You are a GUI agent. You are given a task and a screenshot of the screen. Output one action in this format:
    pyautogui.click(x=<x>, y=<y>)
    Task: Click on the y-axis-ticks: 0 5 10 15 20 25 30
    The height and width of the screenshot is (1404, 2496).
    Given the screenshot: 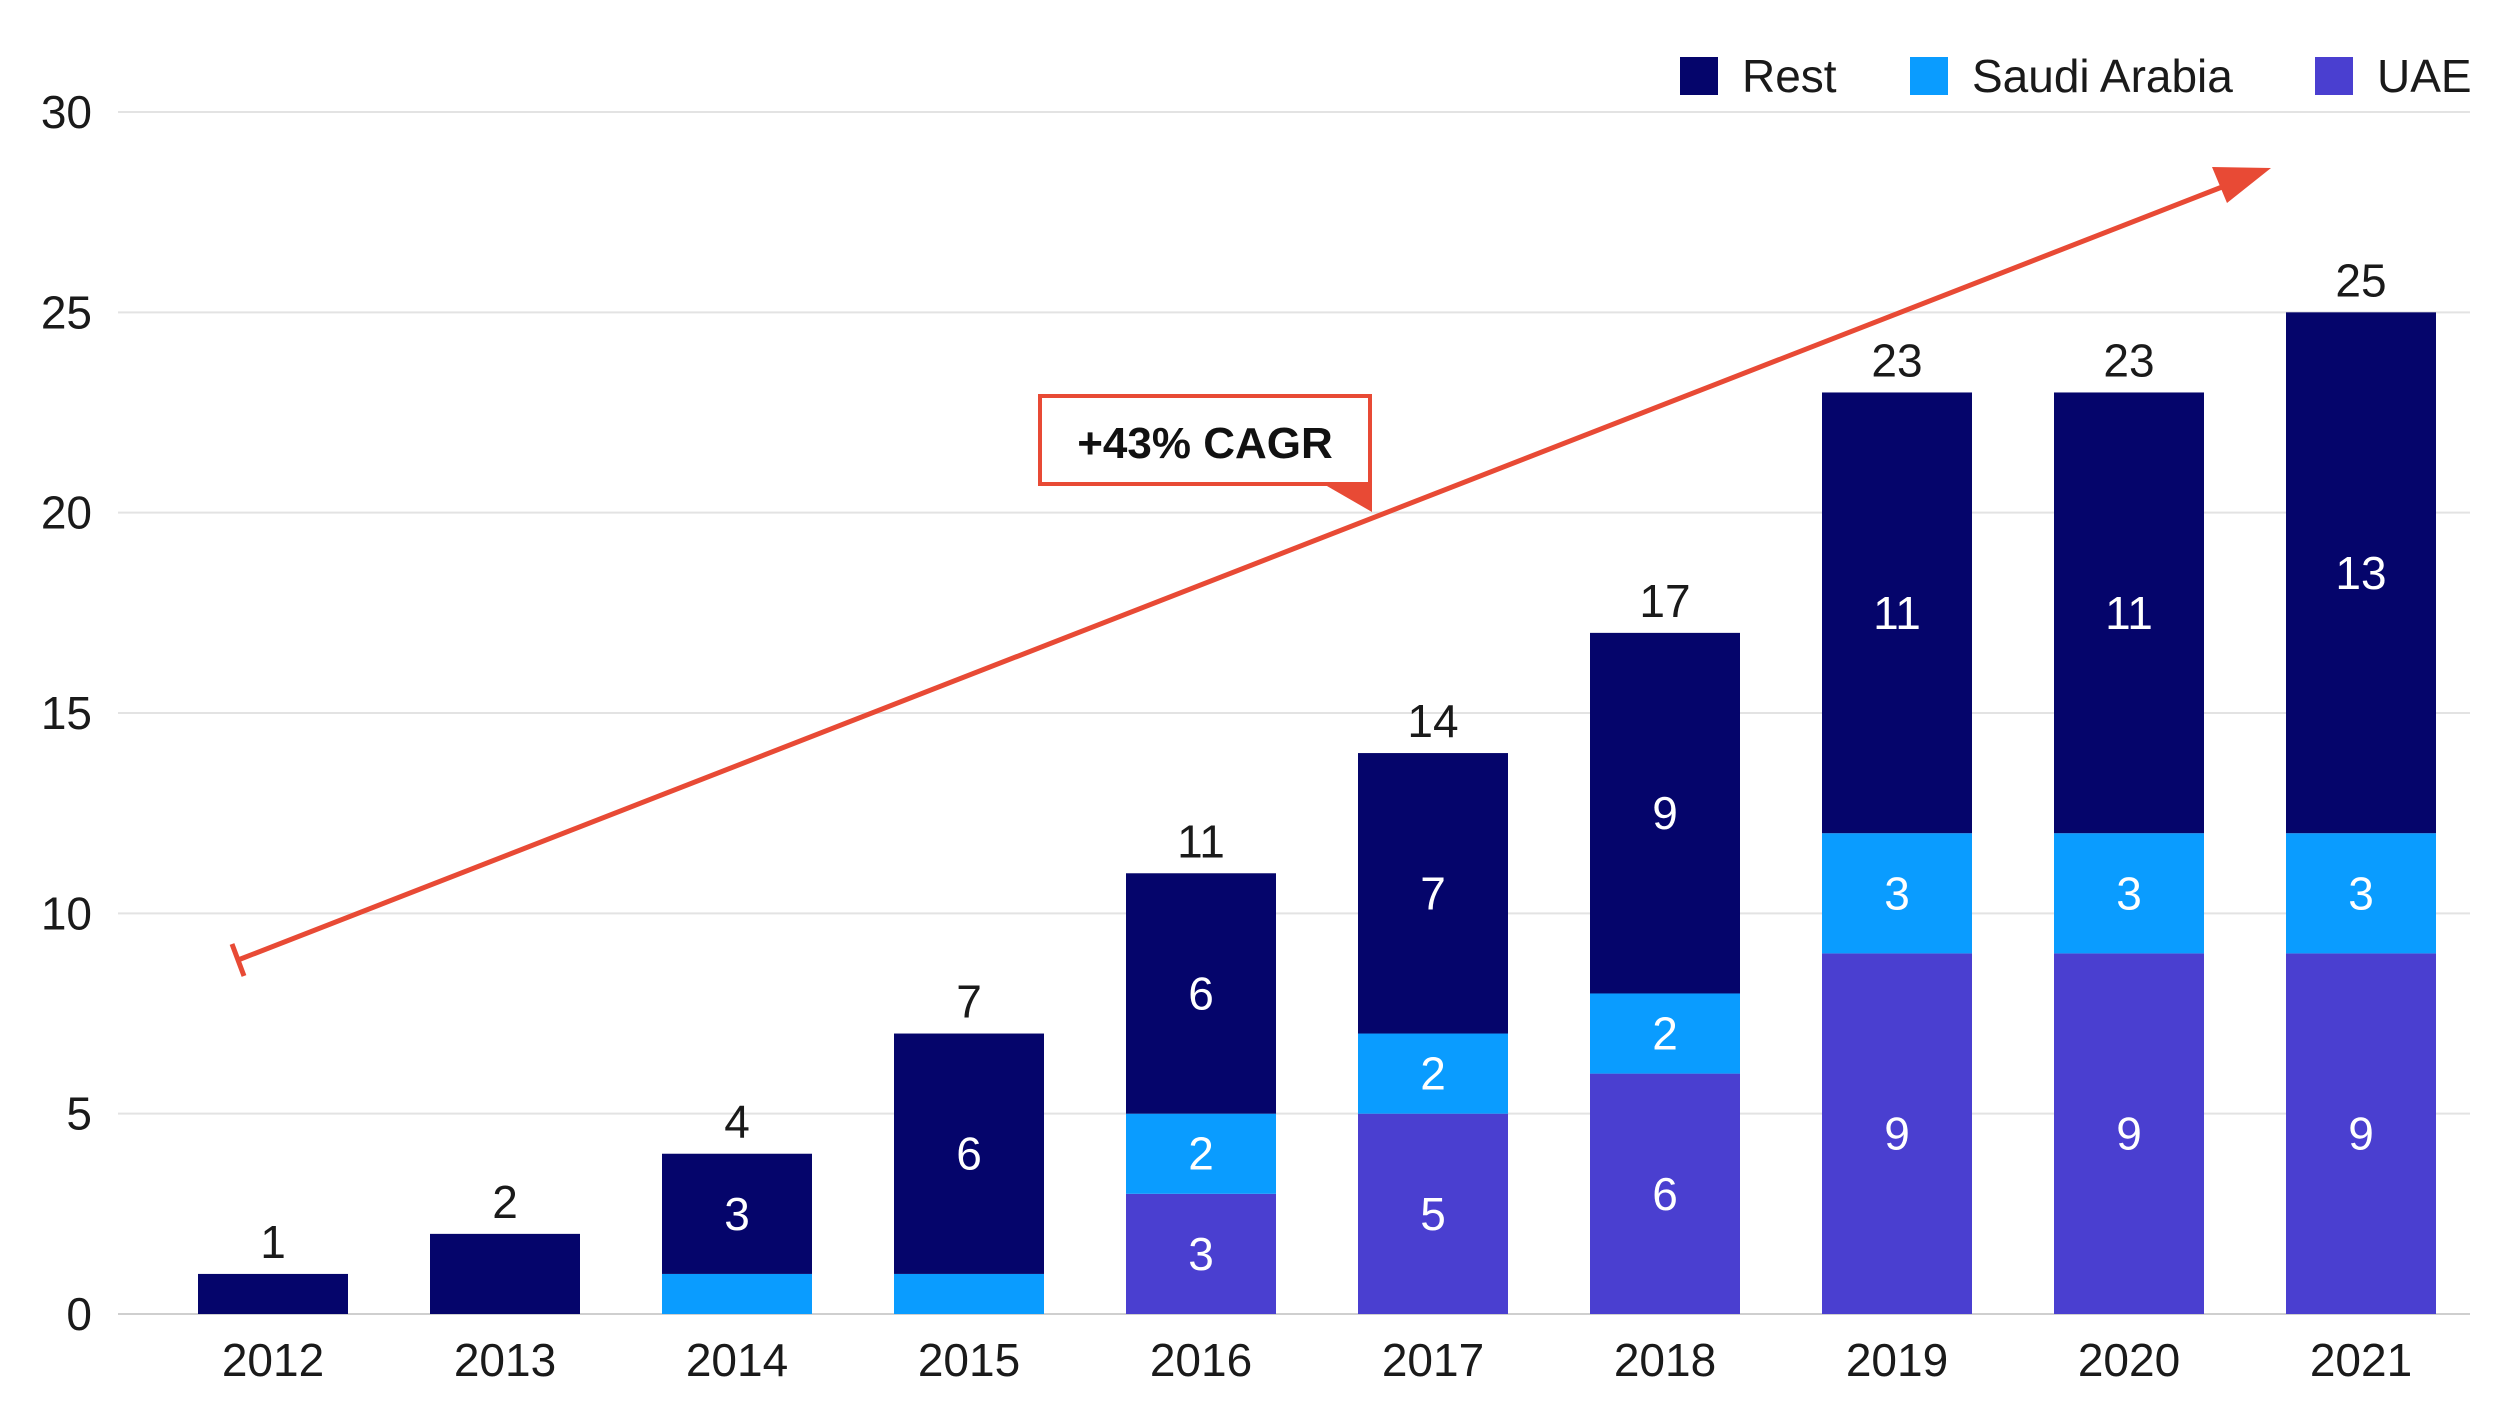 What is the action you would take?
    pyautogui.click(x=66, y=713)
    